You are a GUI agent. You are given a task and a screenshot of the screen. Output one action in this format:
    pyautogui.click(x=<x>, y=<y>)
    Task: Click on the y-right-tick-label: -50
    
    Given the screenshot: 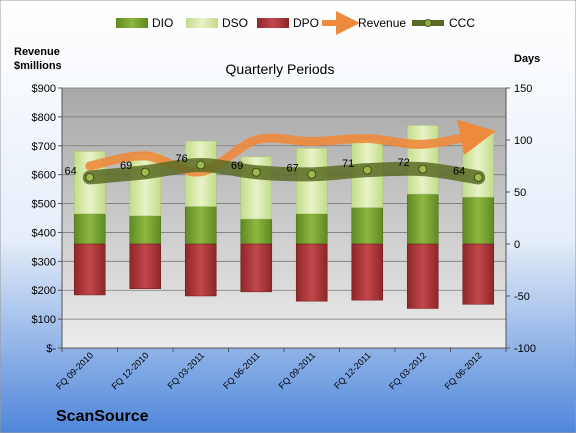 What is the action you would take?
    pyautogui.click(x=522, y=297)
    